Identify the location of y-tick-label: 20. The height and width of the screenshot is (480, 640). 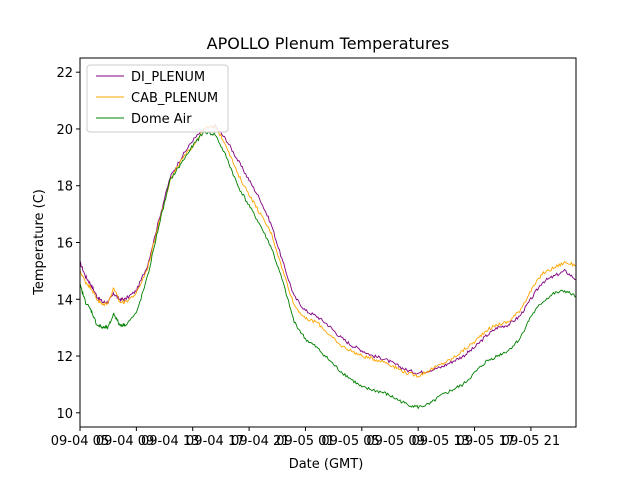
(64, 130).